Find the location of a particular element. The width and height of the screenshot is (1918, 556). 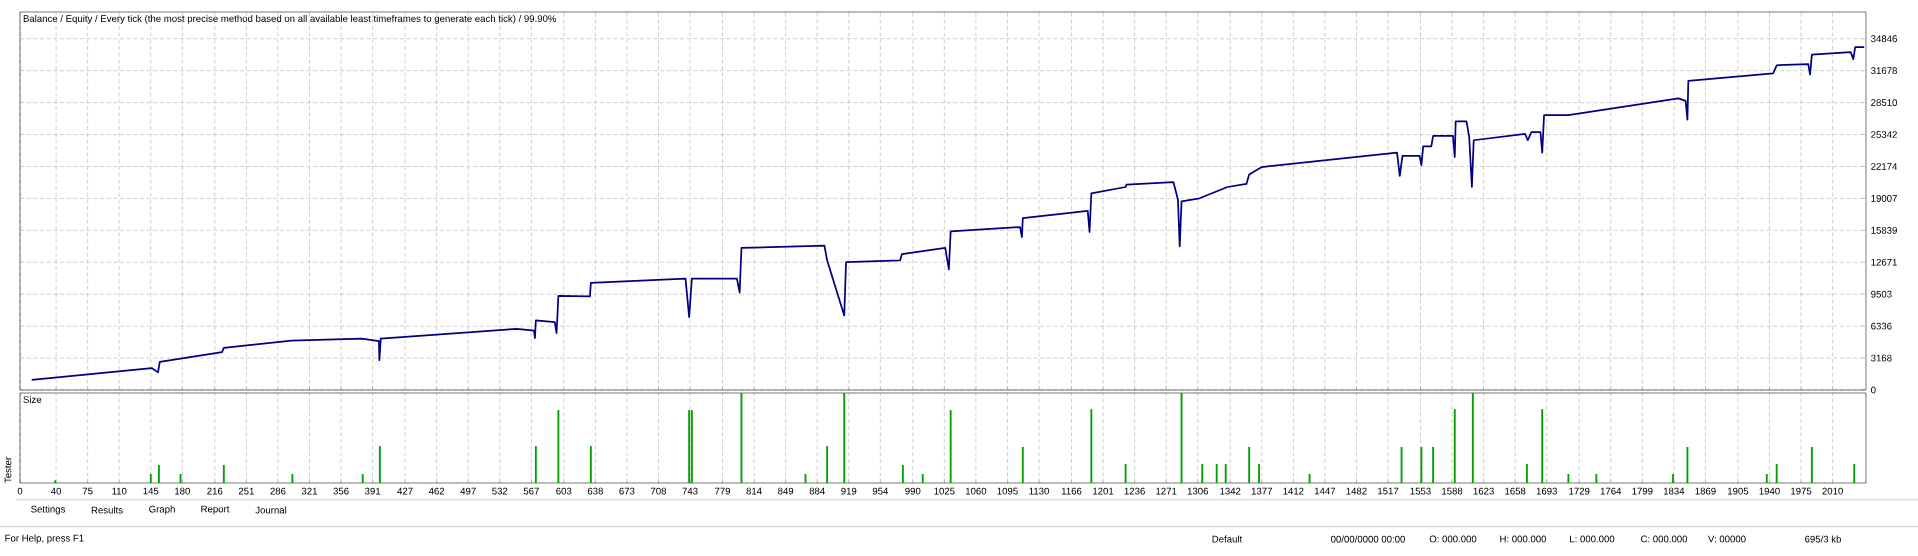

x-tick-label: 1095 is located at coordinates (1007, 491).